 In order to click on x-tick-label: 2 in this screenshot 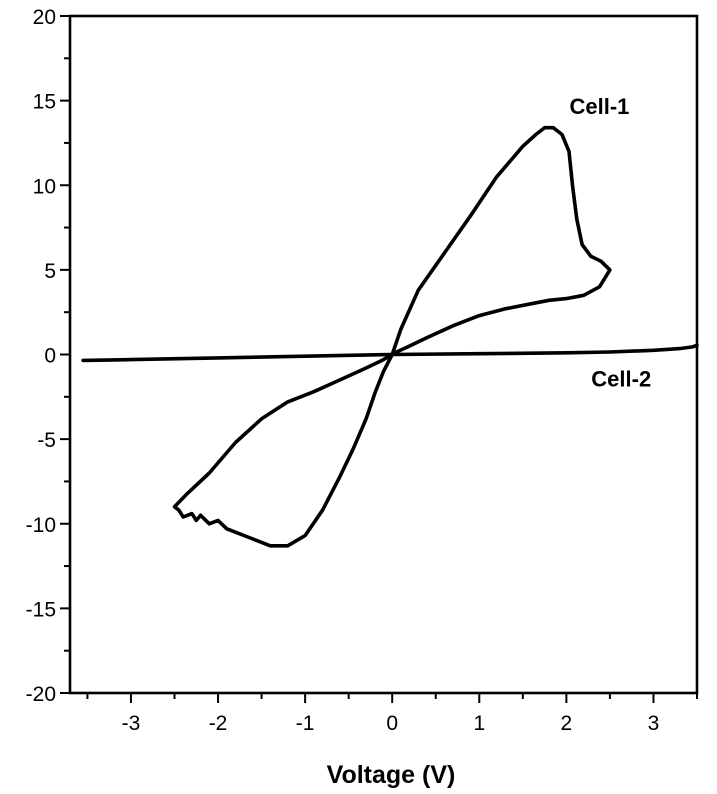, I will do `click(567, 723)`.